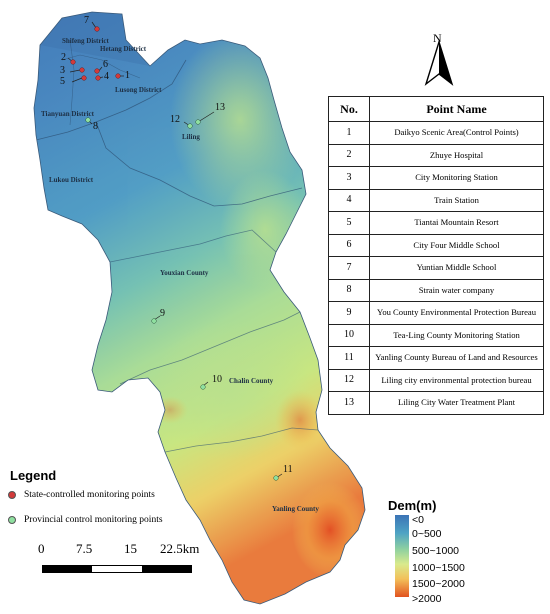 Image resolution: width=550 pixels, height=614 pixels. Describe the element at coordinates (89, 495) in the screenshot. I see `legend-state-label: State-controlled monitoring points` at that location.